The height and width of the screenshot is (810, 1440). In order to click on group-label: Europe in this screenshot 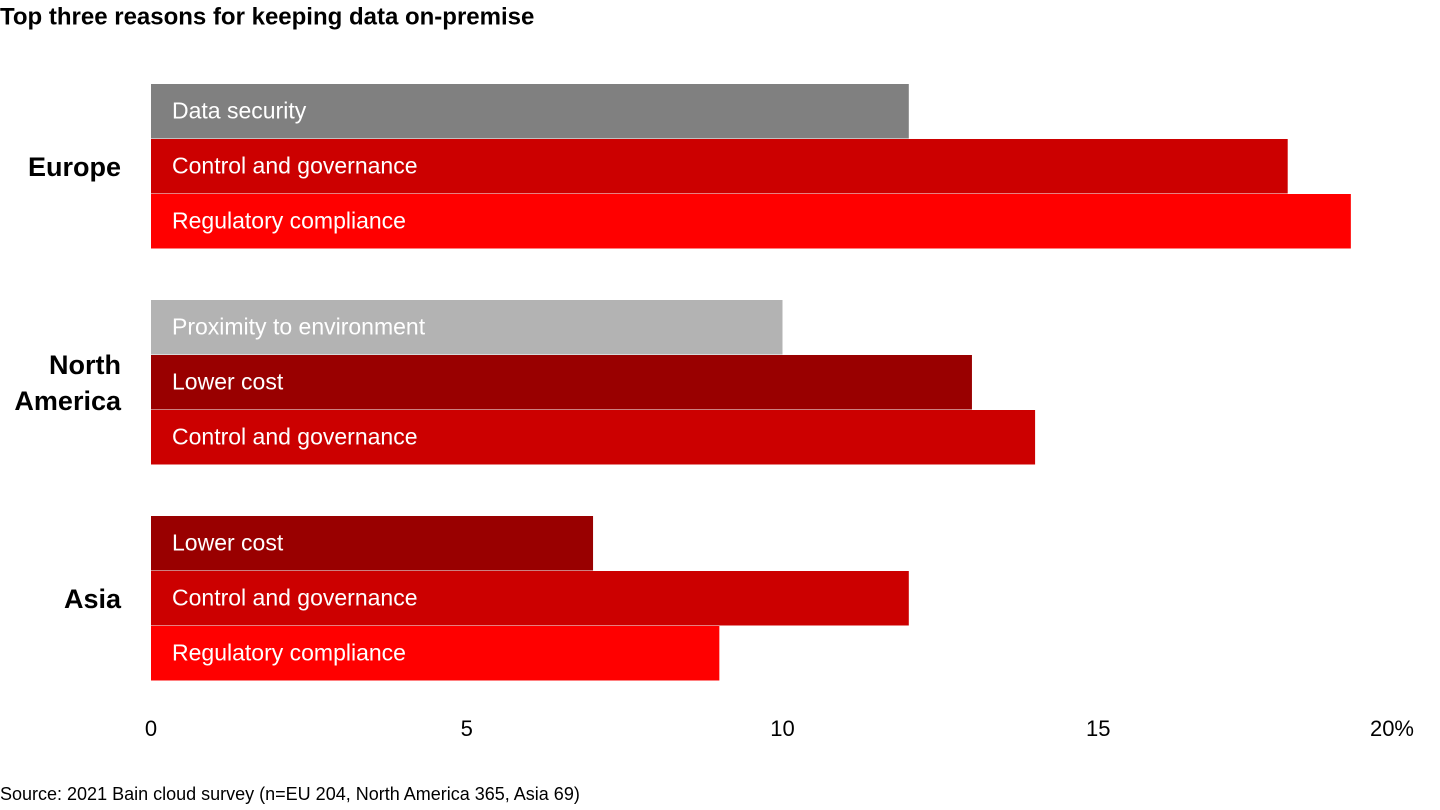, I will do `click(74, 166)`.